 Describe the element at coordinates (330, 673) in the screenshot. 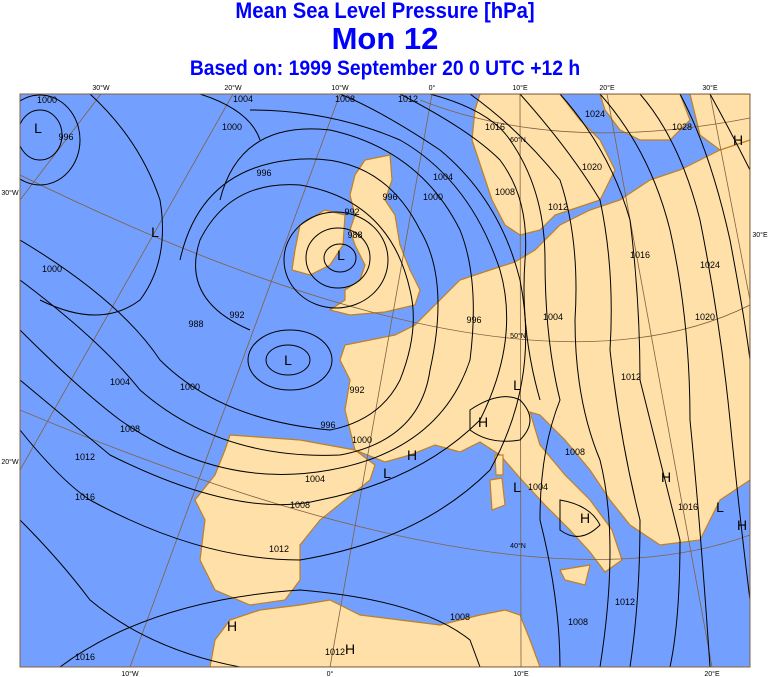

I see `graticule-label: 0°` at that location.